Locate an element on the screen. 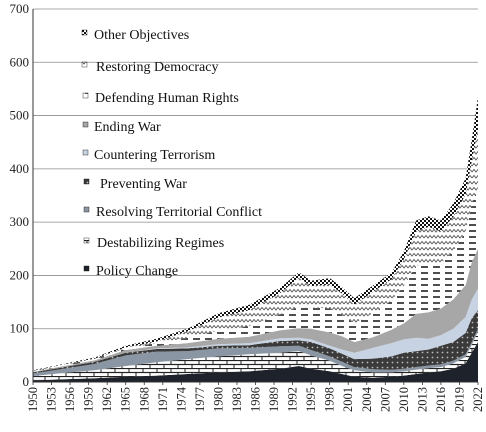 Image resolution: width=486 pixels, height=432 pixels. x-tick-label: 2001 is located at coordinates (348, 399).